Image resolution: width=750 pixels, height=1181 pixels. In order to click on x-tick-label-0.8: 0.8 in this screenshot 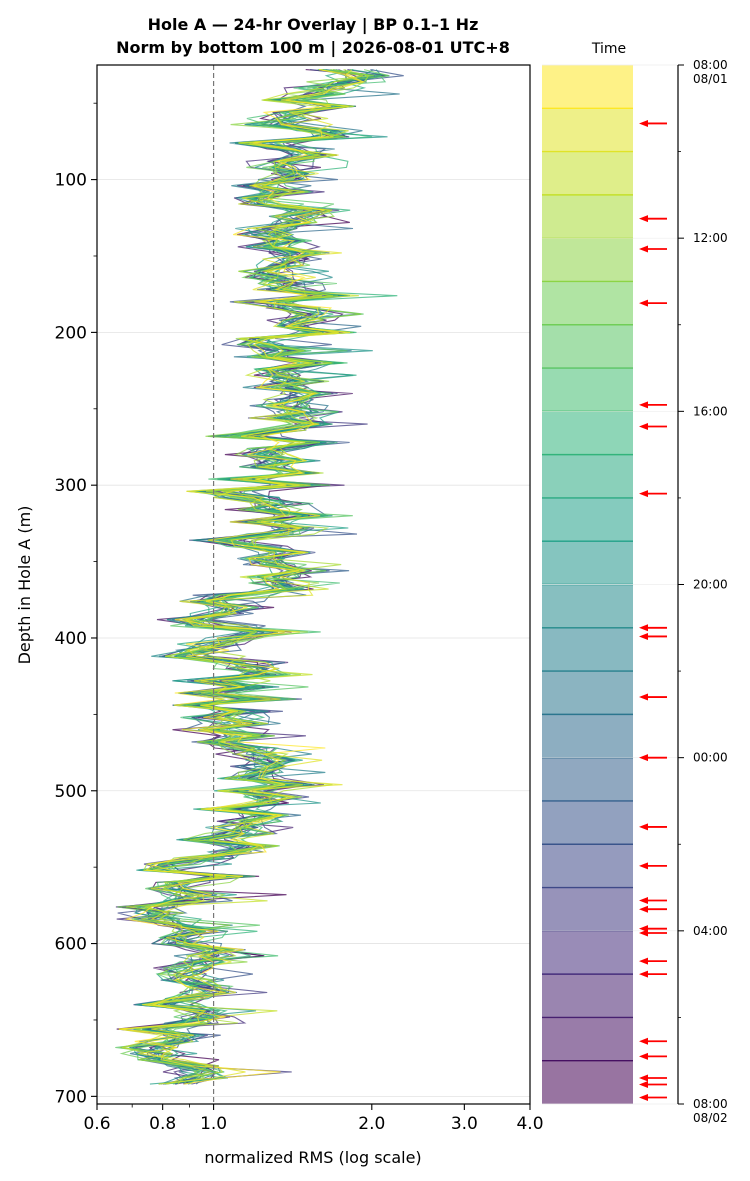, I will do `click(162, 1124)`.